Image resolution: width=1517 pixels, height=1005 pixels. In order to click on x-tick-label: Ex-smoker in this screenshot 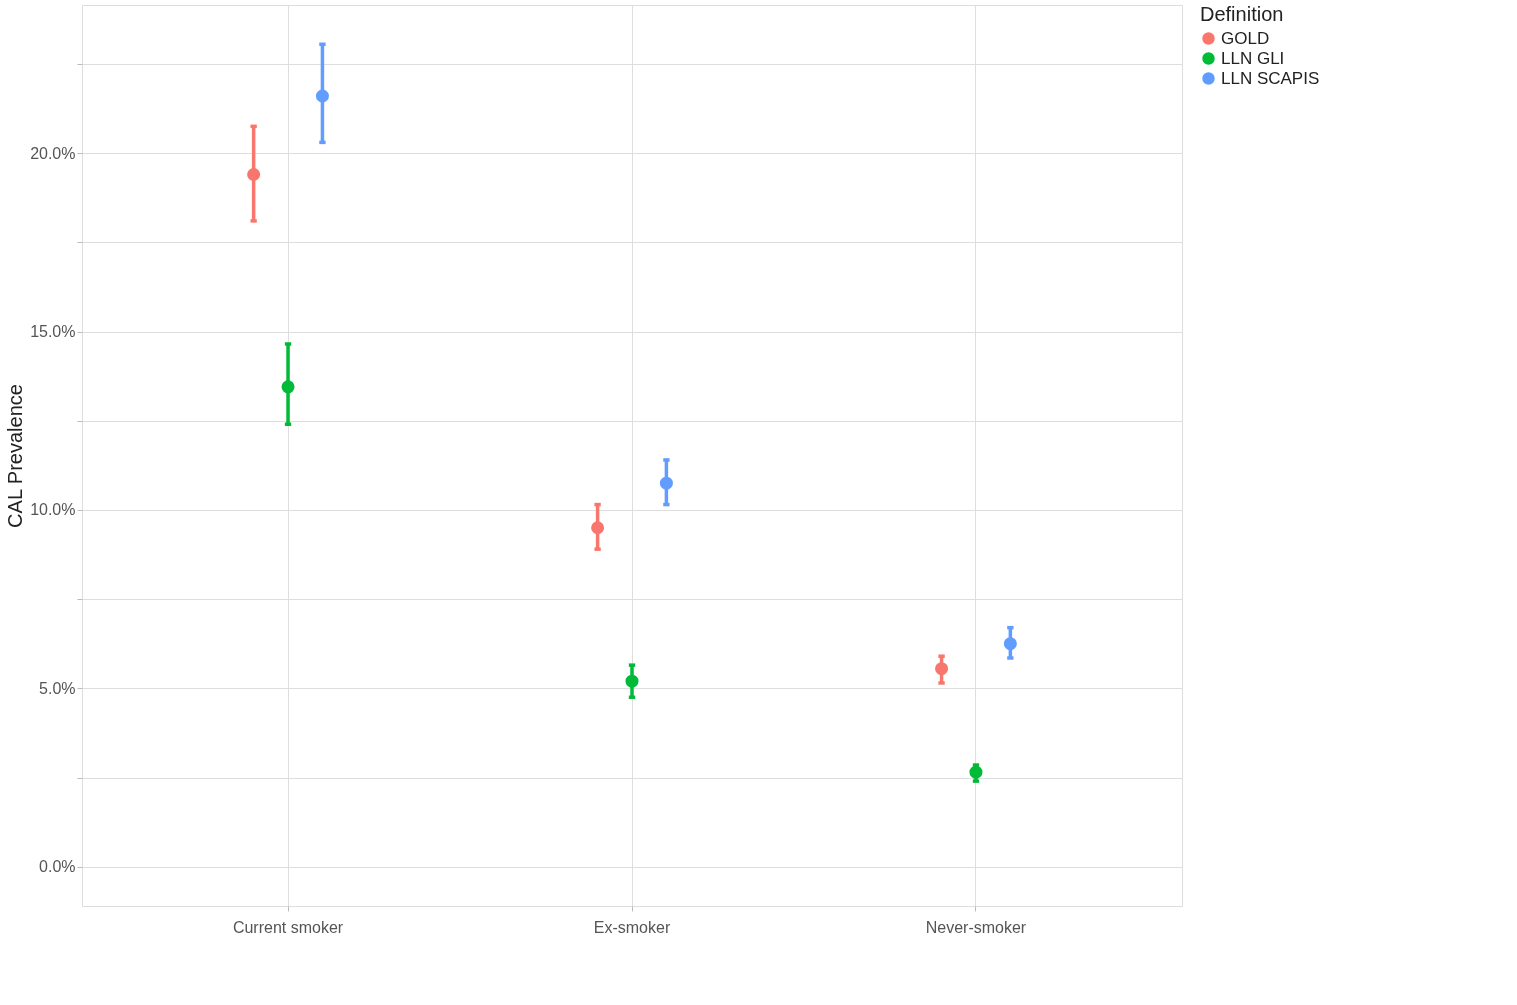, I will do `click(632, 927)`.